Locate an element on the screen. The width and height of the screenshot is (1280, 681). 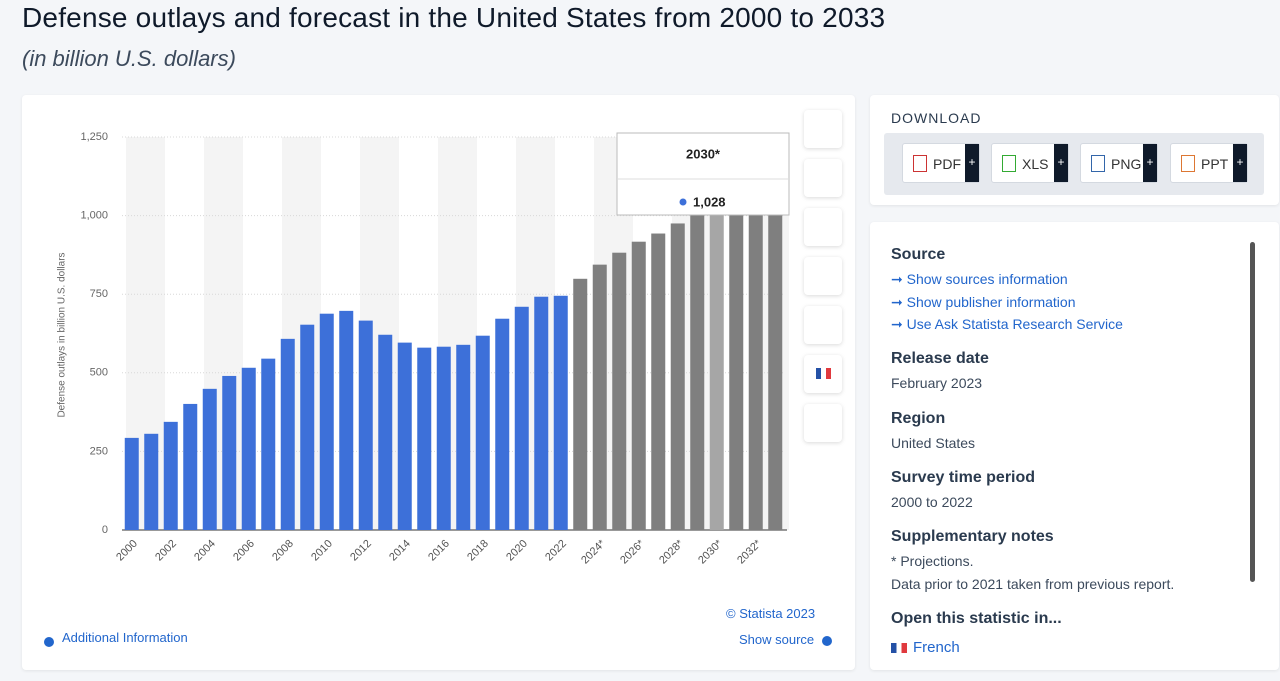
x-tick-label: 2004 is located at coordinates (205, 551).